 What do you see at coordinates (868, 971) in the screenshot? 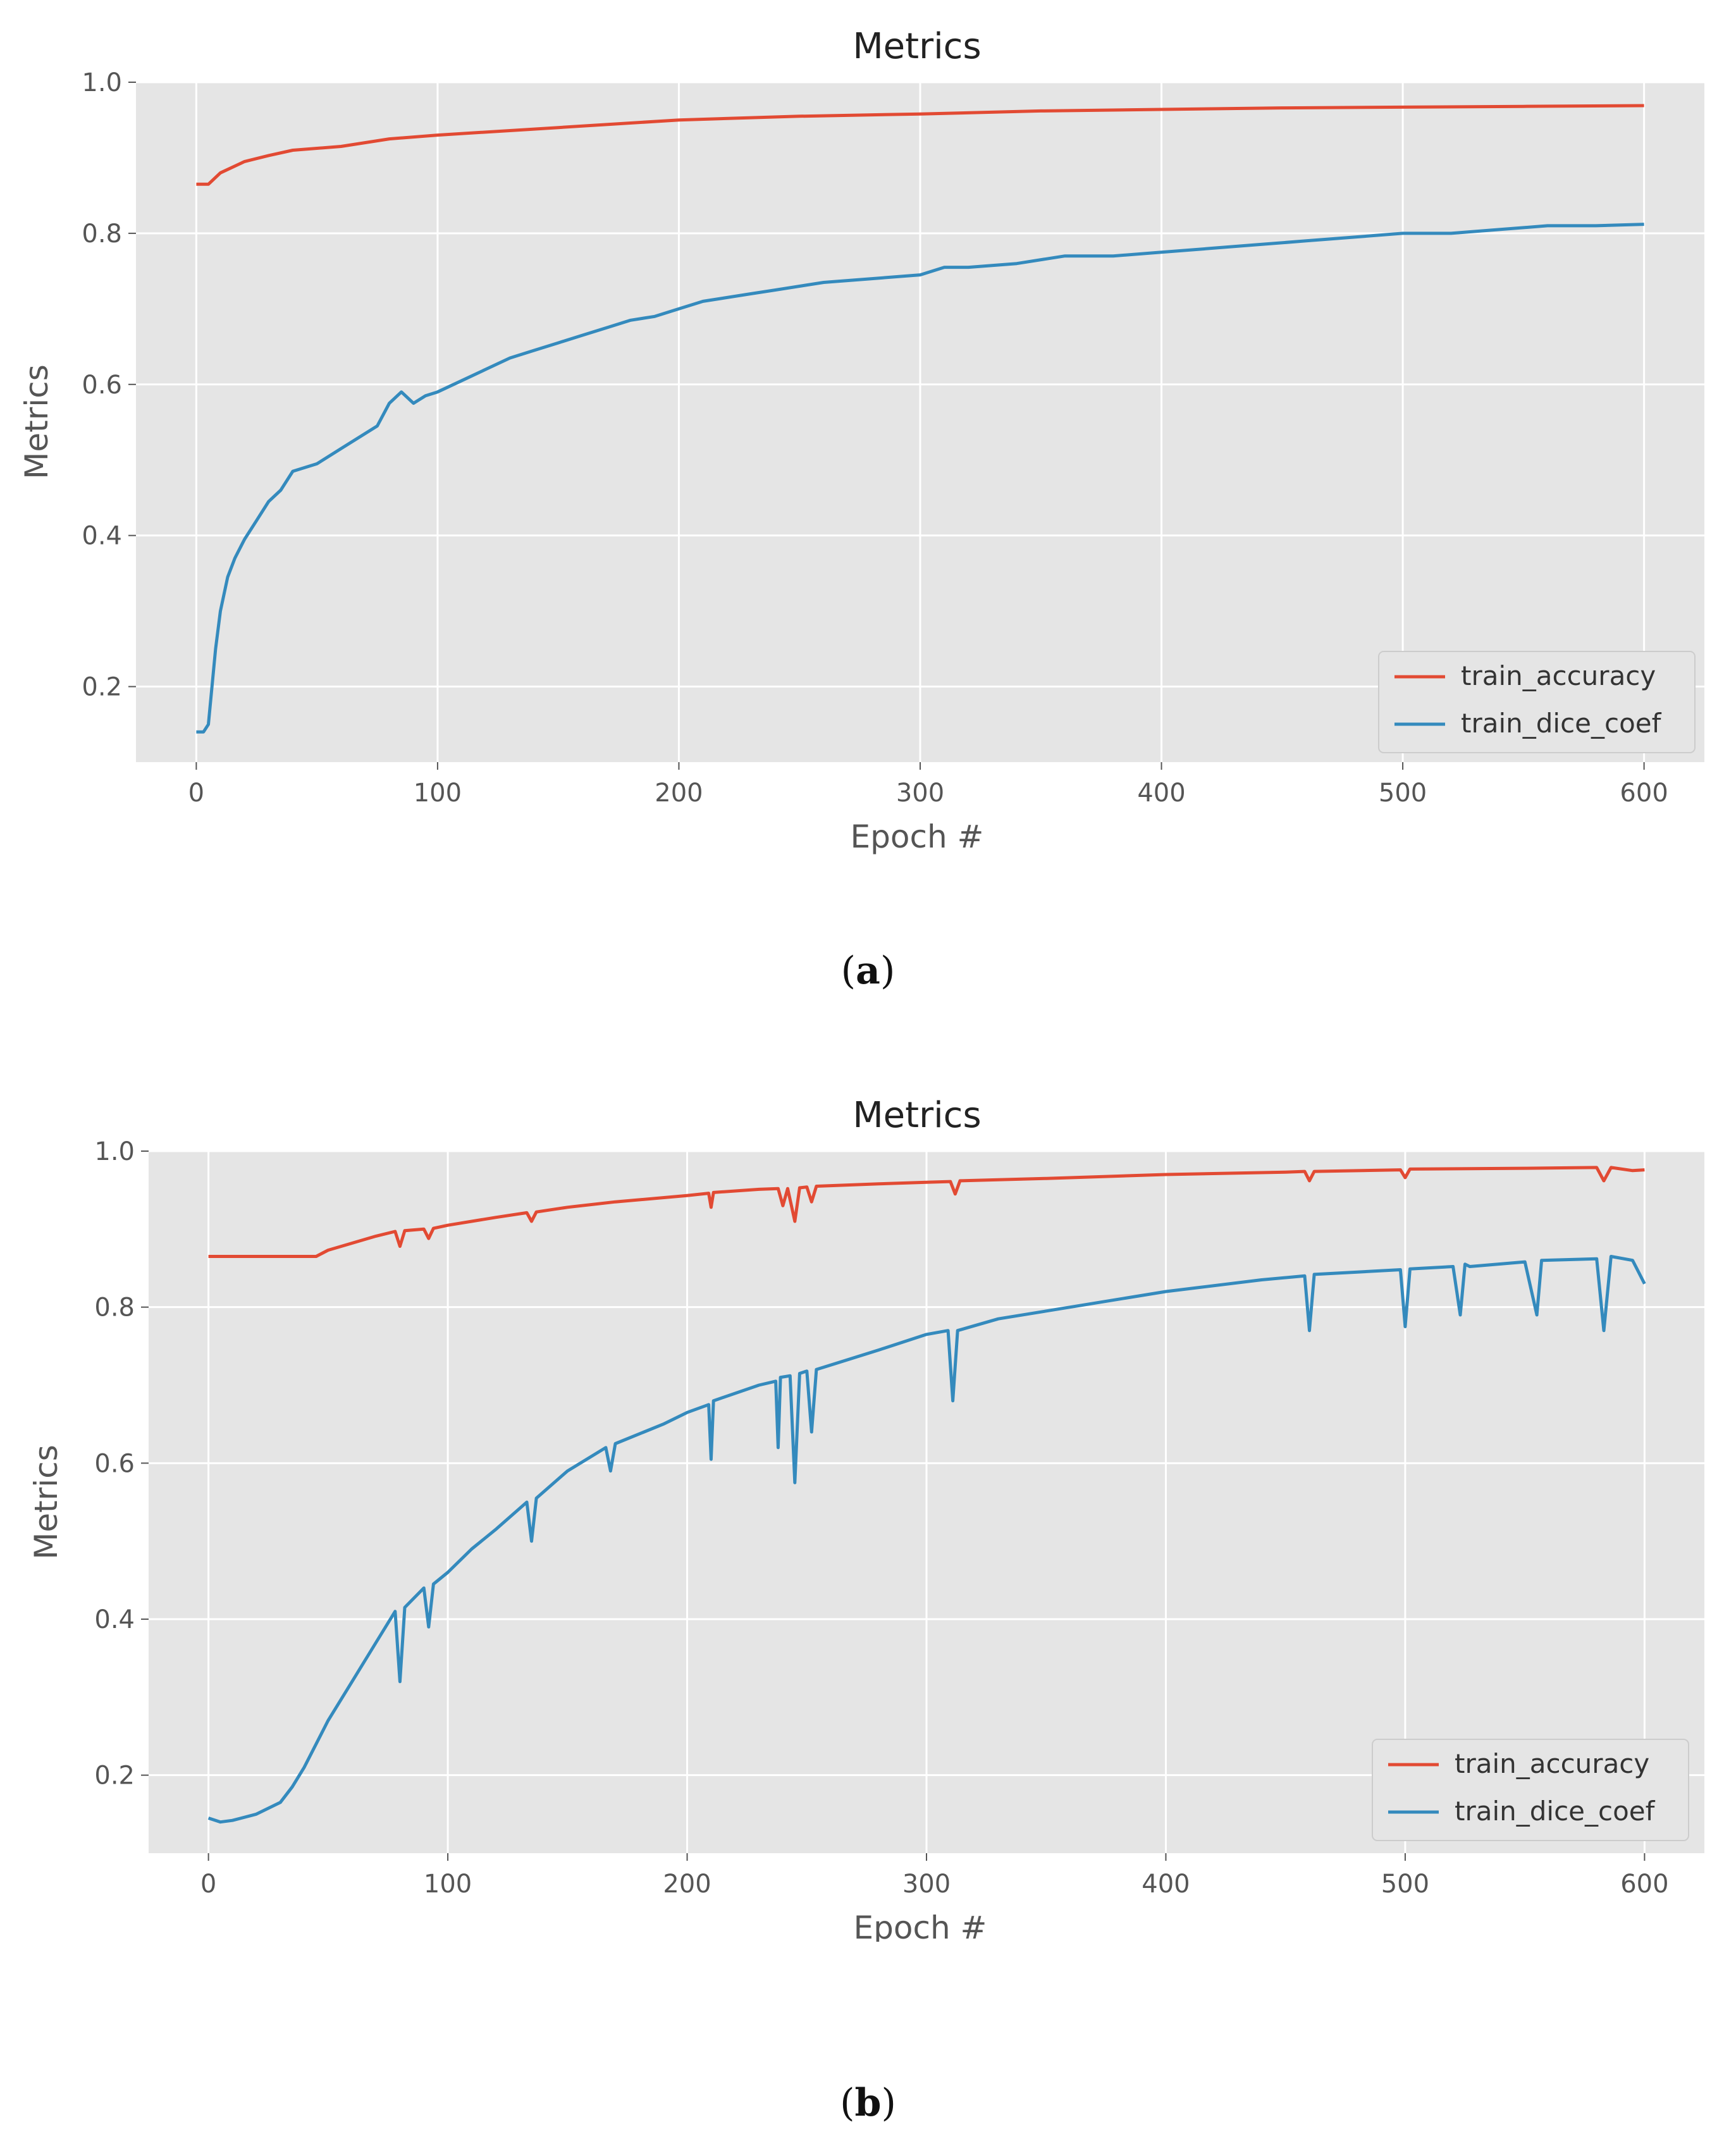
I see `caption-a: (a)` at bounding box center [868, 971].